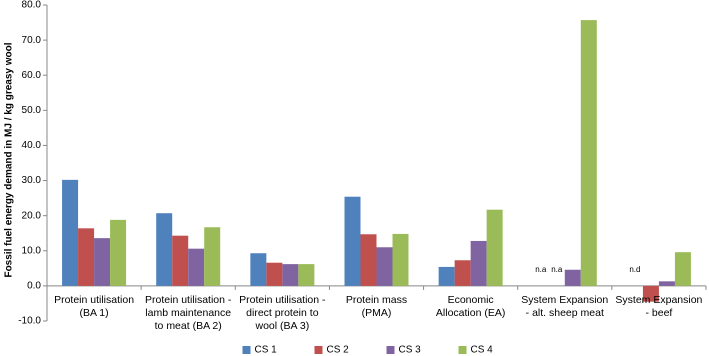 This screenshot has height=356, width=709. What do you see at coordinates (338, 350) in the screenshot?
I see `legend-label: CS 2` at bounding box center [338, 350].